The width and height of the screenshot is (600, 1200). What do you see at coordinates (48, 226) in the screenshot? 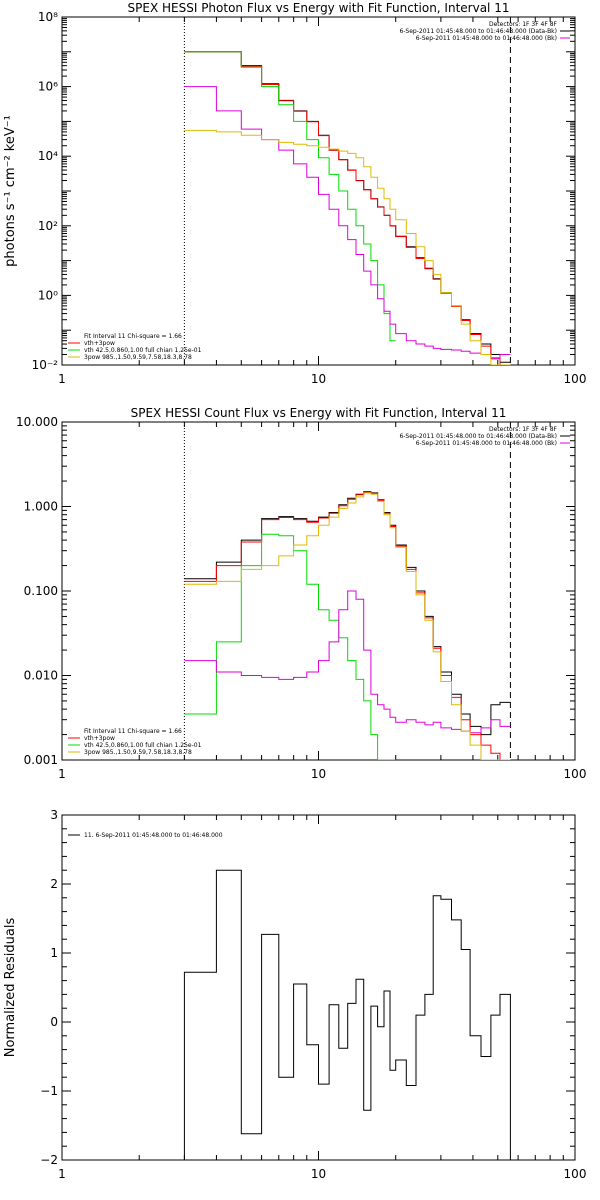
I see `y-tick-label: 10²` at bounding box center [48, 226].